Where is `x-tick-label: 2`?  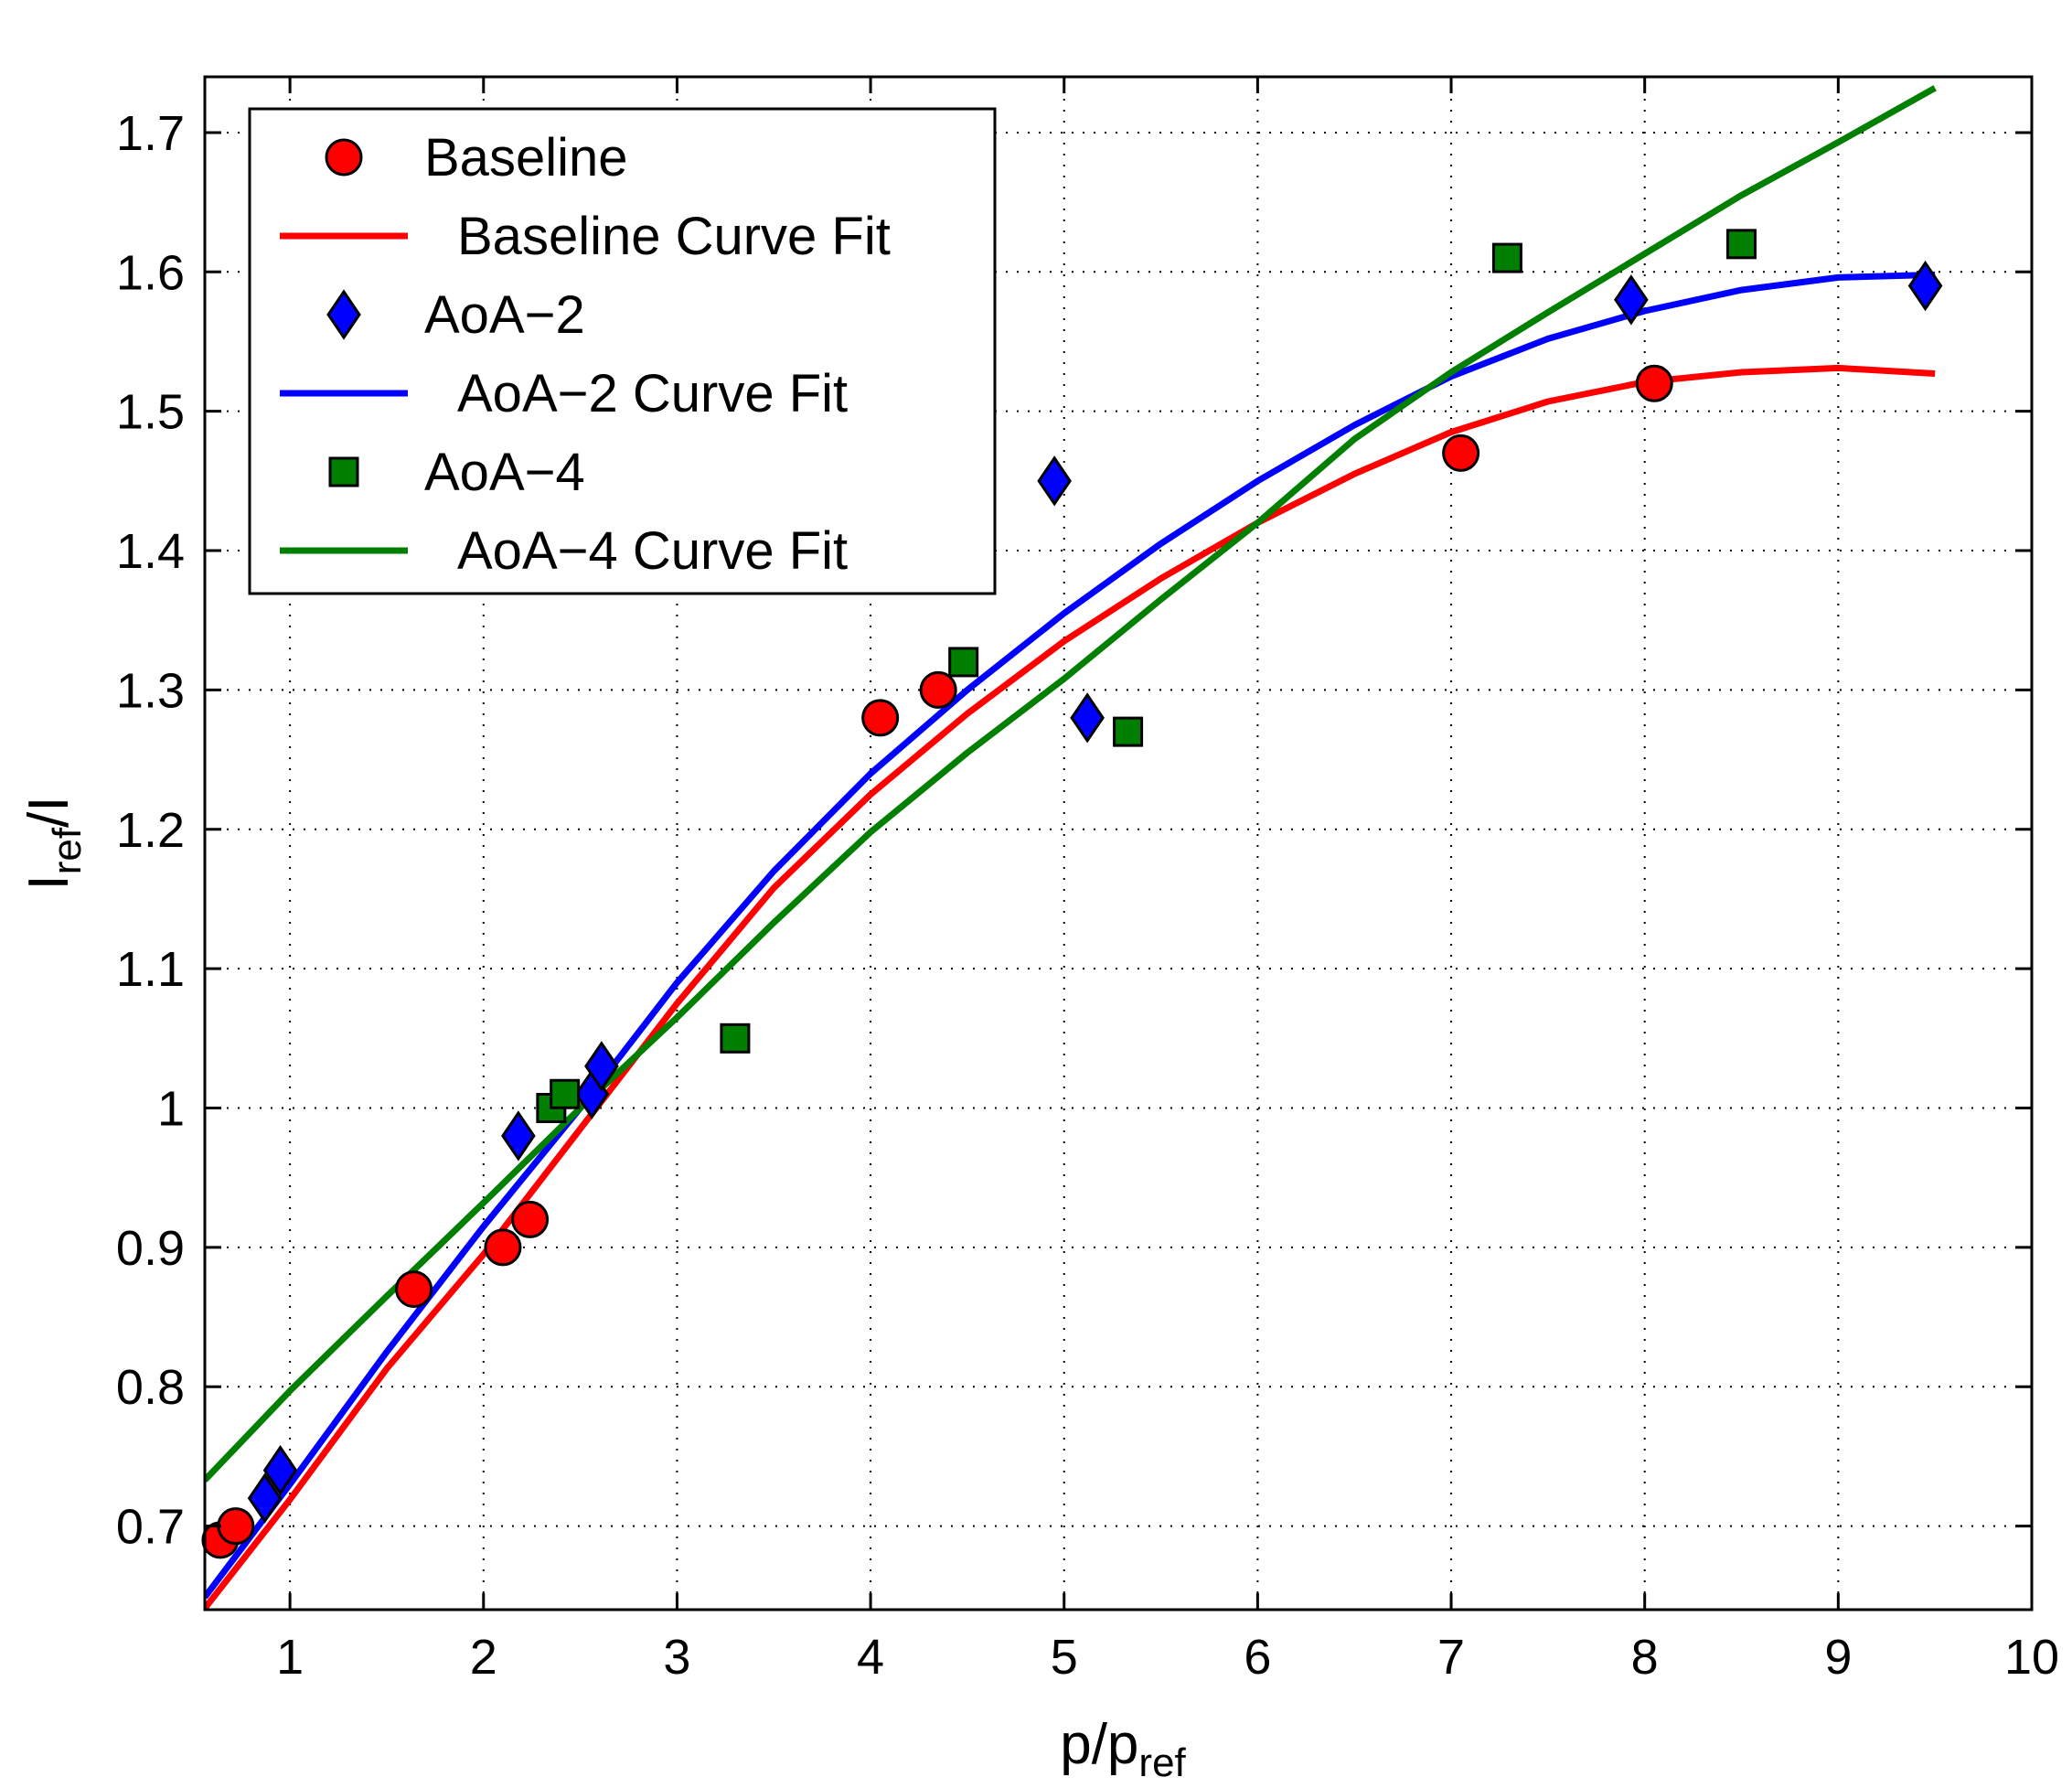
x-tick-label: 2 is located at coordinates (483, 1657).